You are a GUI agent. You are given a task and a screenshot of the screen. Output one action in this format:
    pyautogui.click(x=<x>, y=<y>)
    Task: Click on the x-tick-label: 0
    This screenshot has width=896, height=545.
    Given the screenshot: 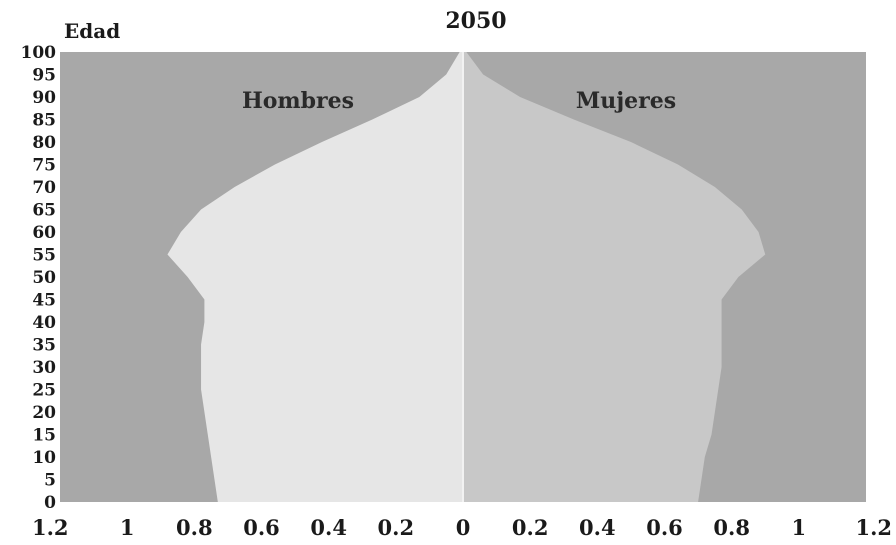 What is the action you would take?
    pyautogui.click(x=463, y=527)
    